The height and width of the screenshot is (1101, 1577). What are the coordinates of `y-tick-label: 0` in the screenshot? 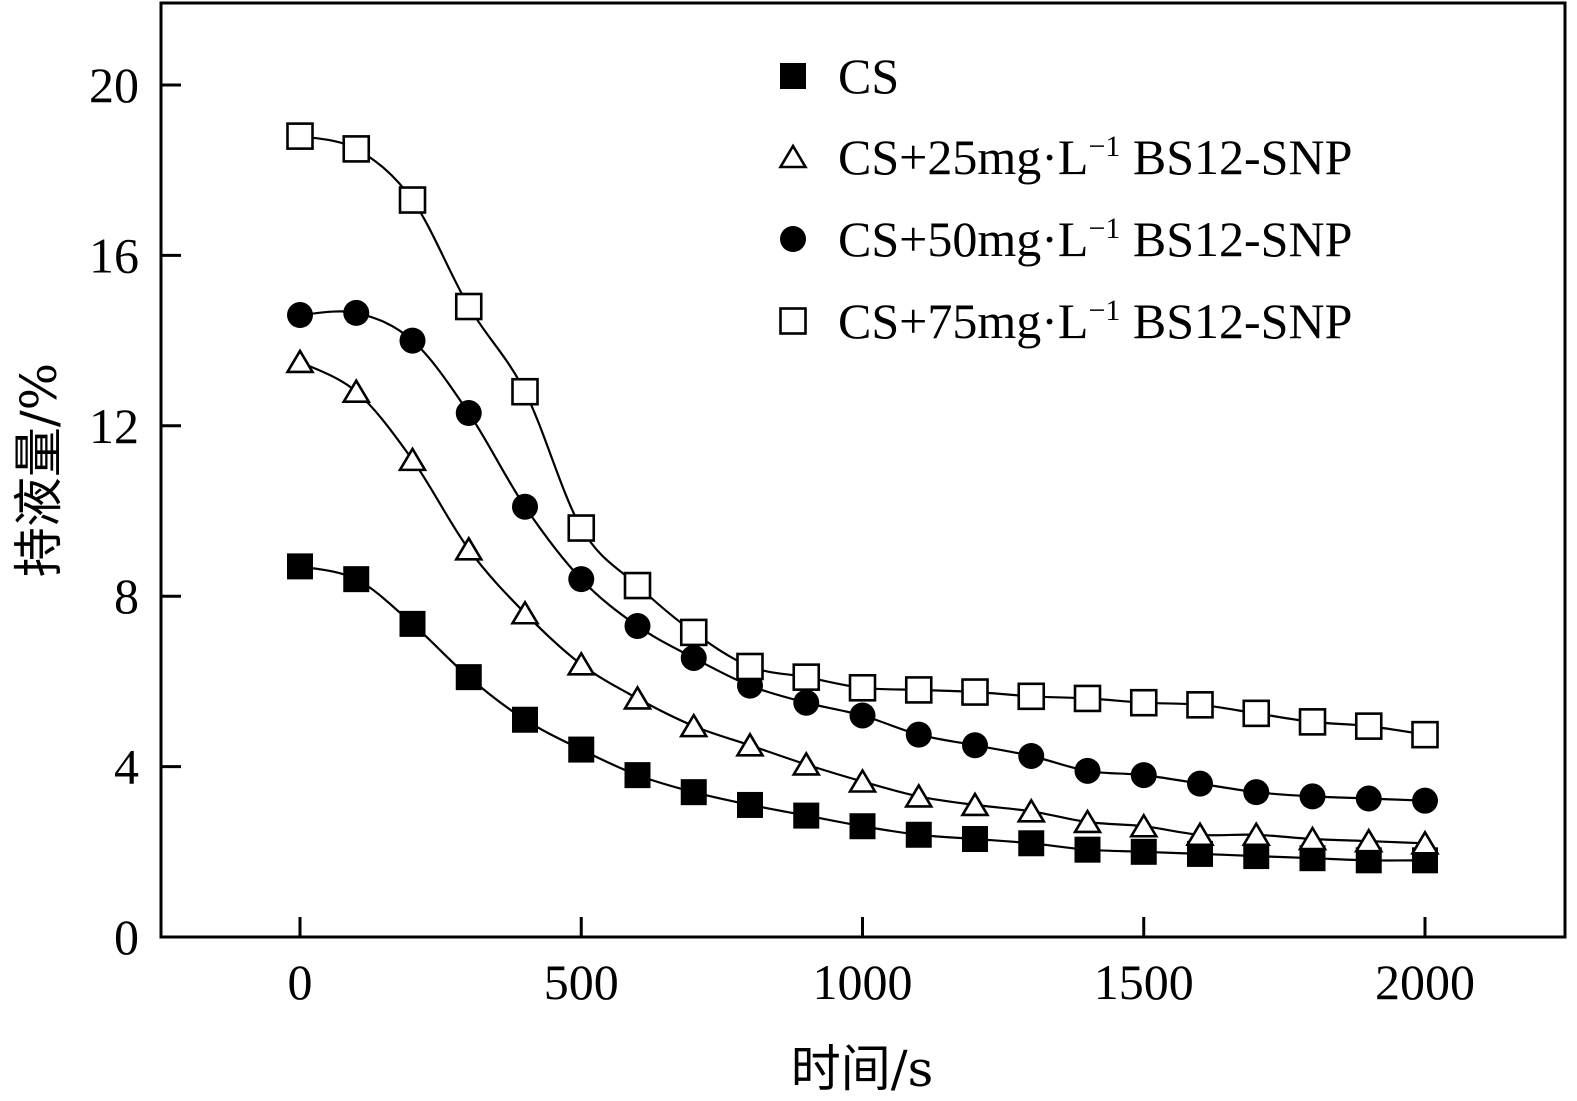 It's located at (126, 937).